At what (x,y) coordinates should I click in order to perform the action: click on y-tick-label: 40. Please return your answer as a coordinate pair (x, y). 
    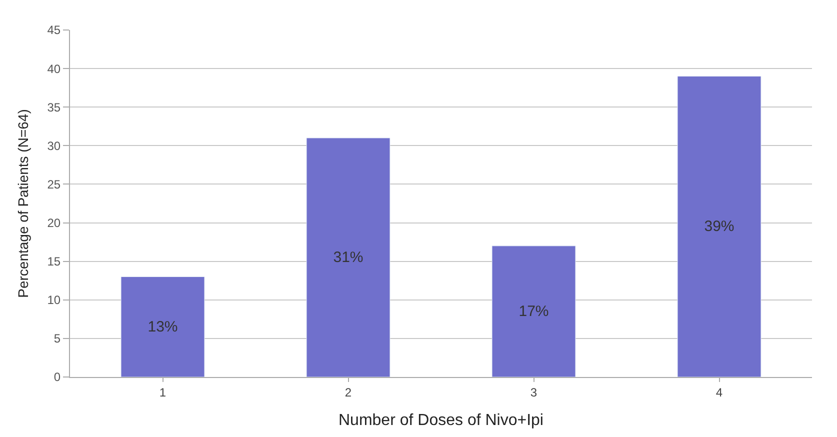
    Looking at the image, I should click on (54, 69).